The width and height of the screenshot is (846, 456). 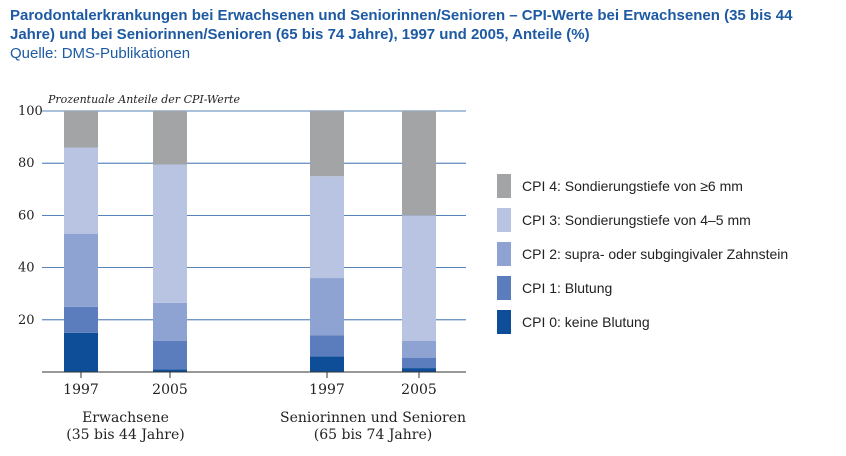 I want to click on y-tick-label: 80, so click(x=26, y=163).